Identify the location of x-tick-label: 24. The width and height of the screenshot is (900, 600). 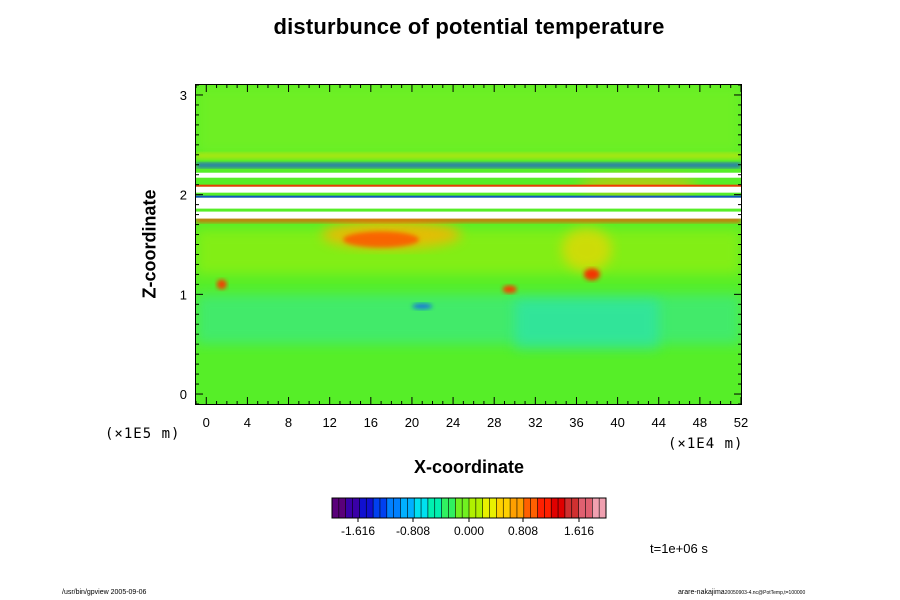
(453, 422).